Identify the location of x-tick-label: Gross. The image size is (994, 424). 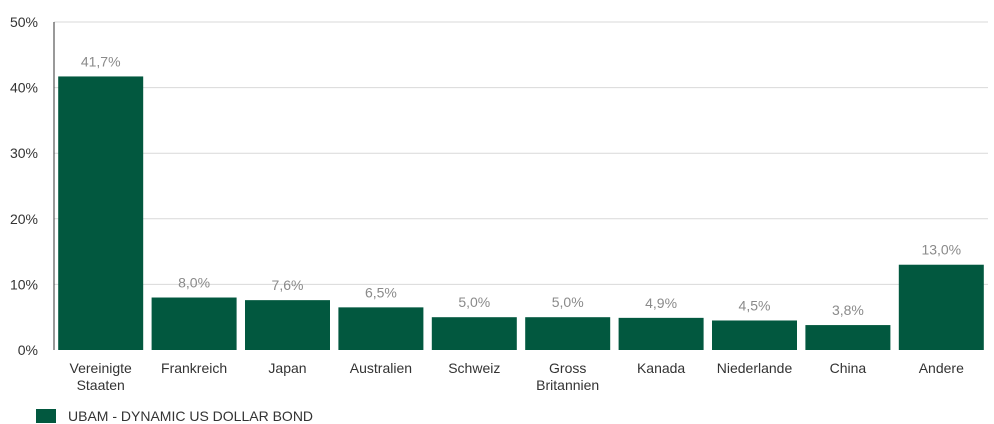
(567, 368).